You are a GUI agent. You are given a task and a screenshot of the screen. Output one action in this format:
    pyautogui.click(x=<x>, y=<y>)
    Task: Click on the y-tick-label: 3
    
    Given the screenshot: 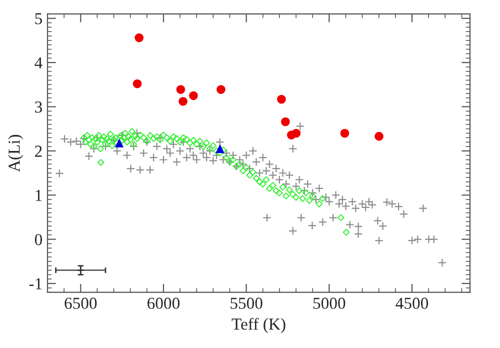 What is the action you would take?
    pyautogui.click(x=38, y=107)
    